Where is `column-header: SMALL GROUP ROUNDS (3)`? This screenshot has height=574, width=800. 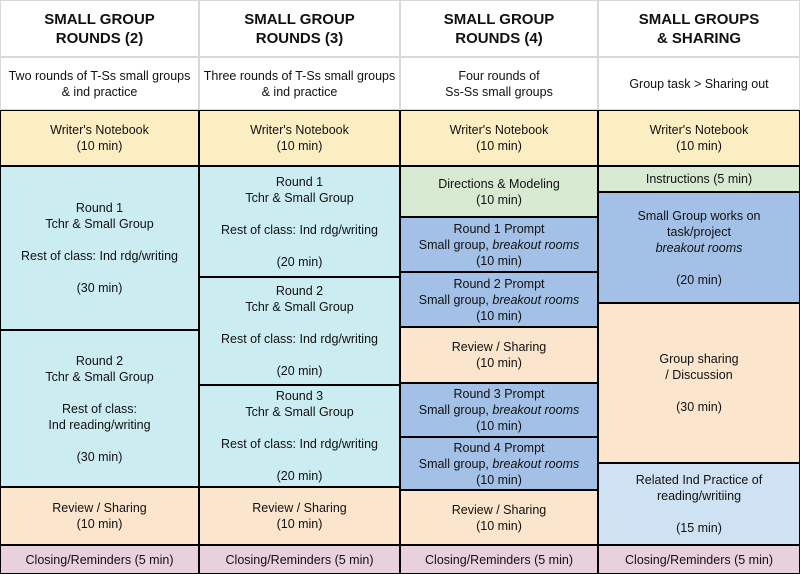
column-header: SMALL GROUP ROUNDS (3) is located at coordinates (299, 28).